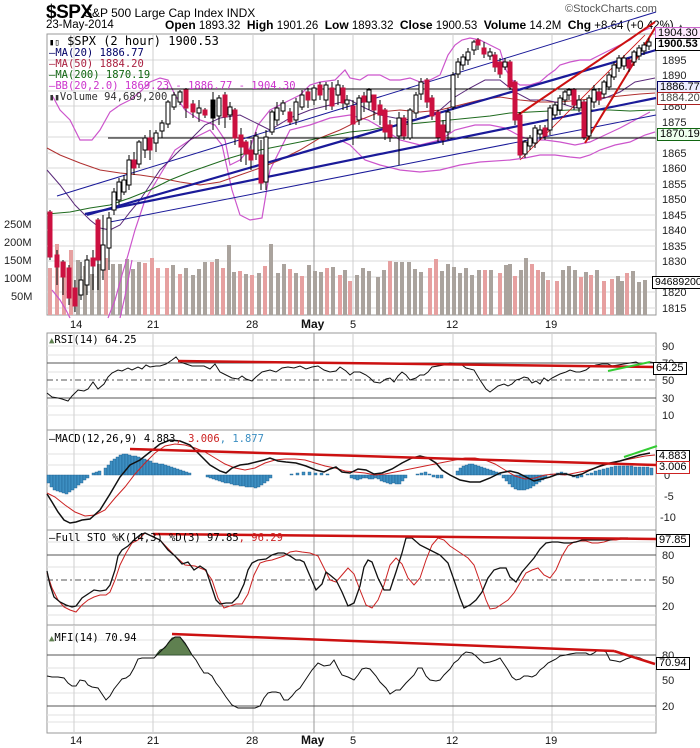 The image size is (700, 748). What do you see at coordinates (93, 638) in the screenshot?
I see `mfi-legend: ▲MFI(14) 70.94` at bounding box center [93, 638].